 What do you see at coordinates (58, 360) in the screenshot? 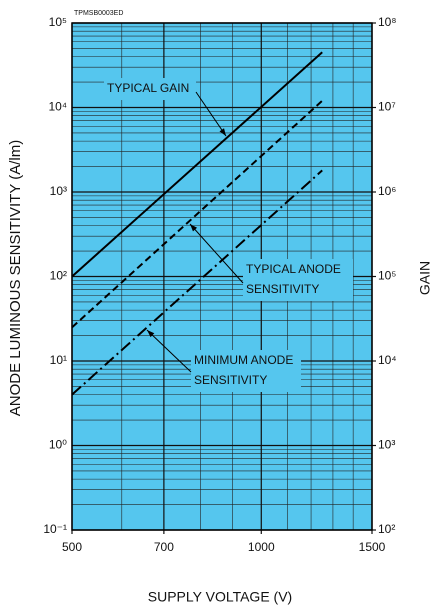
I see `y-tick-label: 10¹` at bounding box center [58, 360].